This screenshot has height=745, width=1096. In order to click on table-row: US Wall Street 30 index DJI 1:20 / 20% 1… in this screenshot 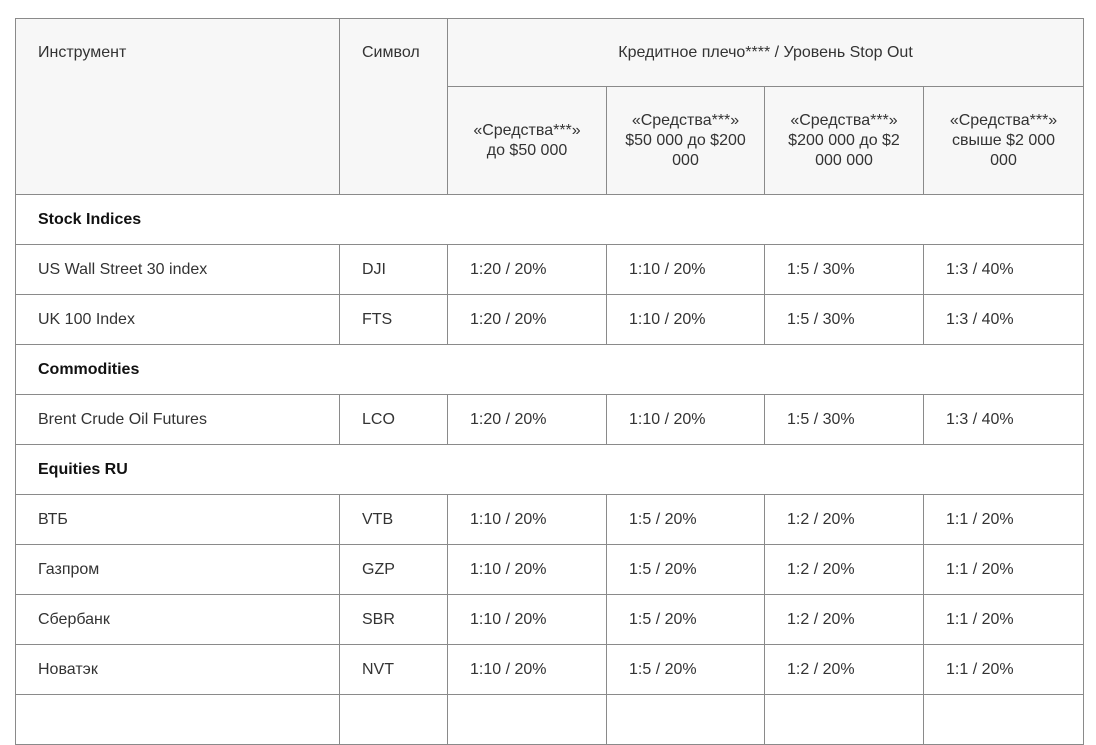, I will do `click(550, 269)`.